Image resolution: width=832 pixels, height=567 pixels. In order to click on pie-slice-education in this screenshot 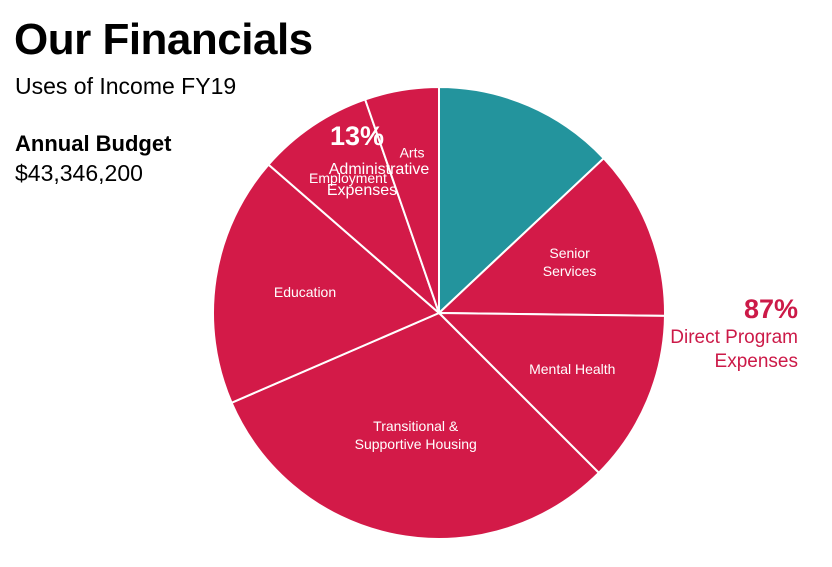, I will do `click(326, 284)`.